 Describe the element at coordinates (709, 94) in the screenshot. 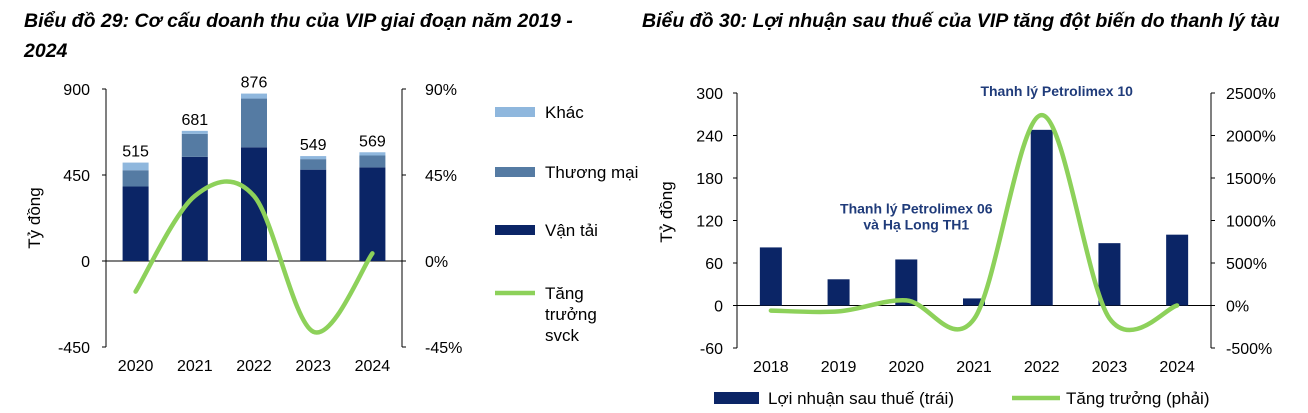

I see `chart2-y-tick-label: 300` at that location.